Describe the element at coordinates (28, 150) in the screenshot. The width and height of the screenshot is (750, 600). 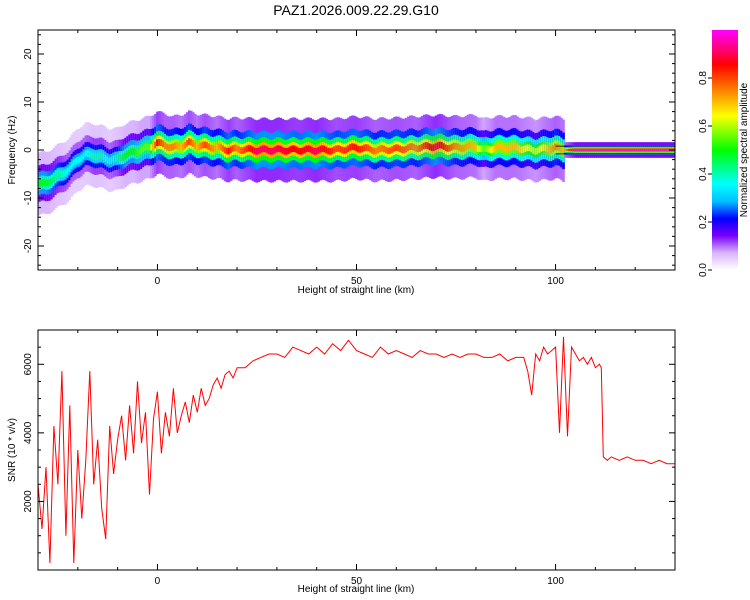
I see `y-tick-label: 0` at that location.